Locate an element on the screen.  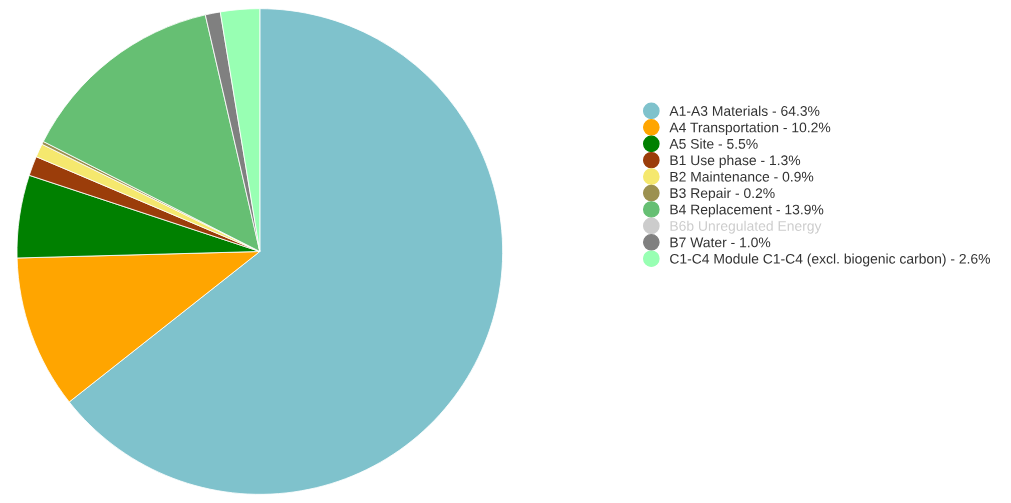
legend-label: A5 Site - 5.5% is located at coordinates (713, 143).